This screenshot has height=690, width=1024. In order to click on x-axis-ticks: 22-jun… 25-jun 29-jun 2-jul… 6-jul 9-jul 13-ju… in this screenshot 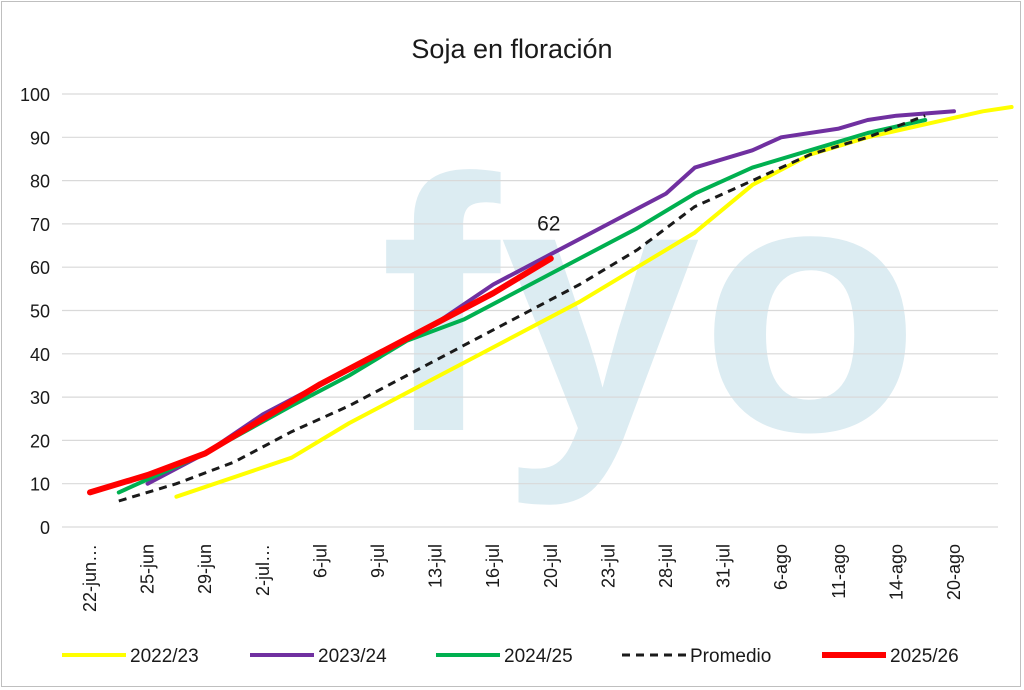, I will do `click(522, 578)`.